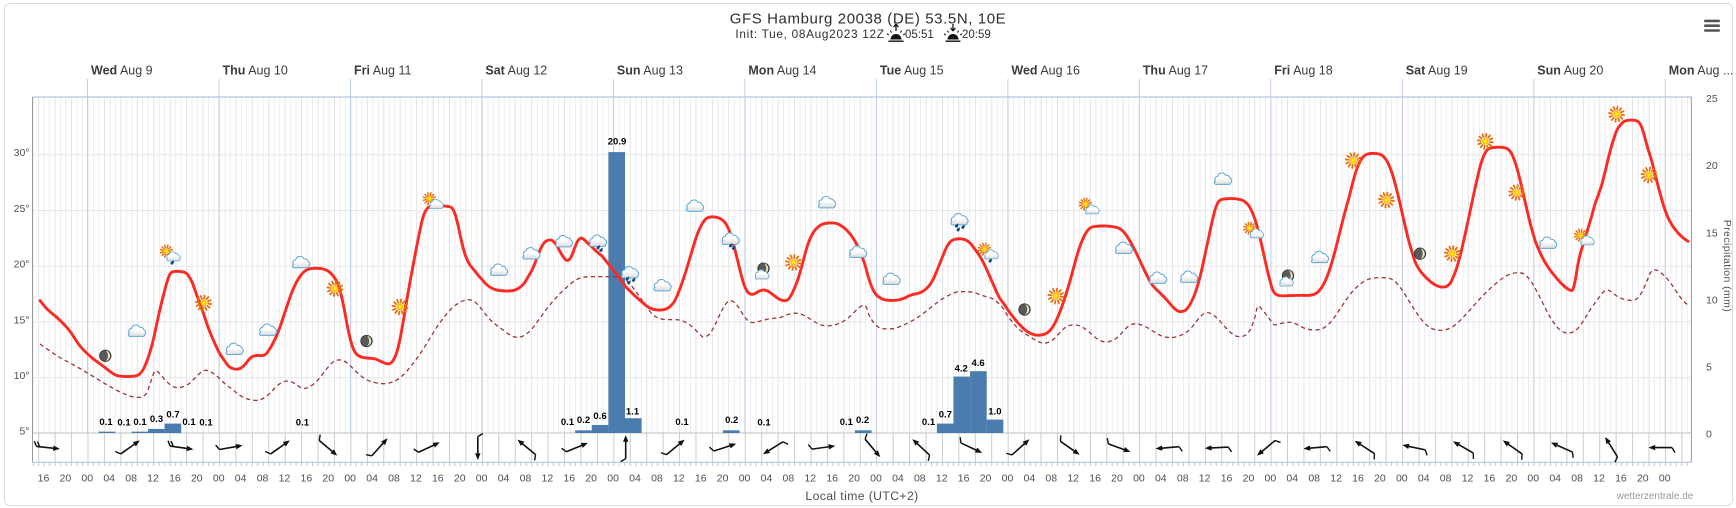 This screenshot has height=508, width=1736. Describe the element at coordinates (1437, 71) in the screenshot. I see `svg-text: Sat Aug 19` at that location.